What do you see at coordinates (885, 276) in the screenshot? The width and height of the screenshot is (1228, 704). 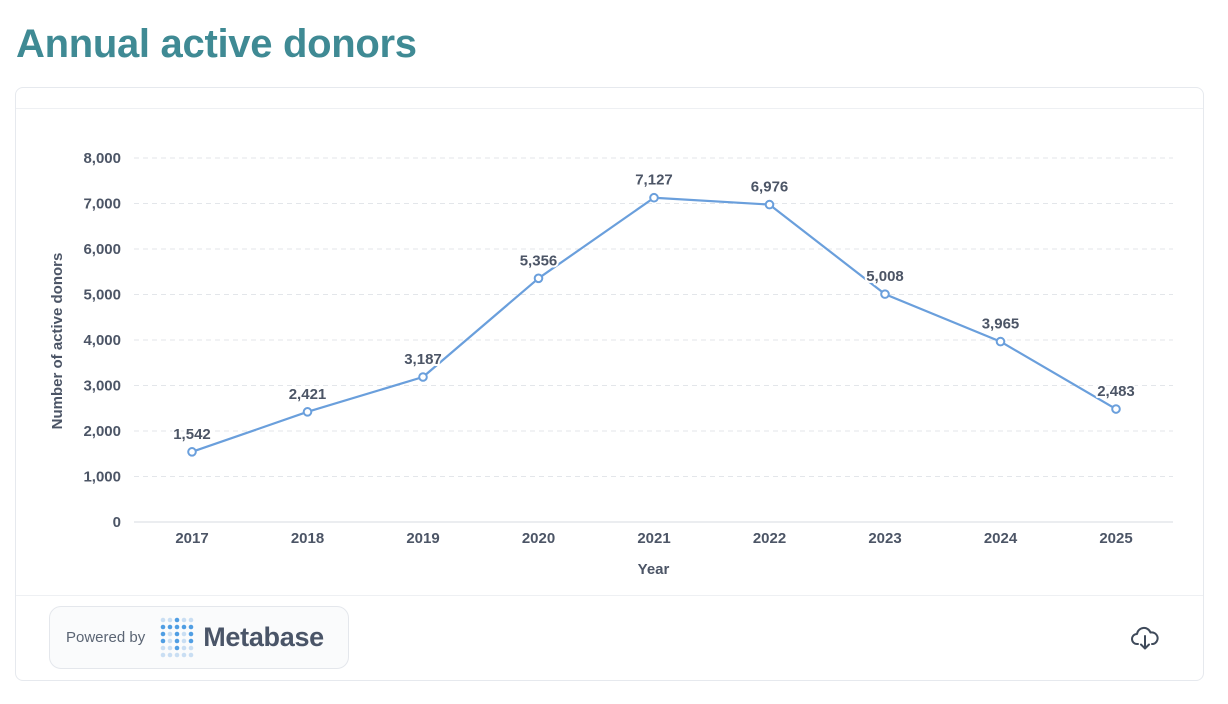 I see `data-label: 5,008` at bounding box center [885, 276].